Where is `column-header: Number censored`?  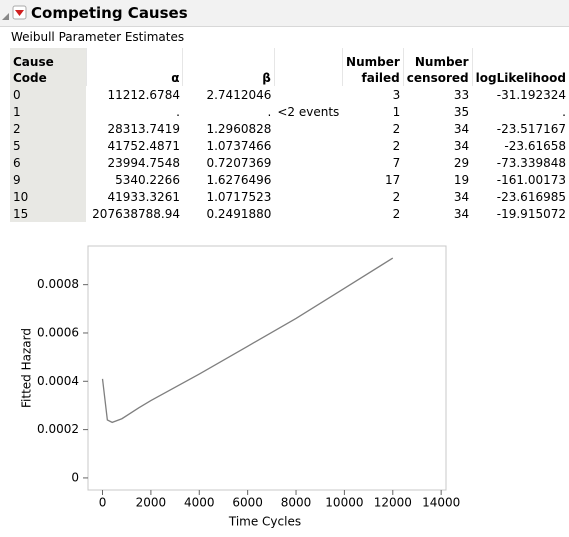
column-header: Number censored is located at coordinates (437, 67).